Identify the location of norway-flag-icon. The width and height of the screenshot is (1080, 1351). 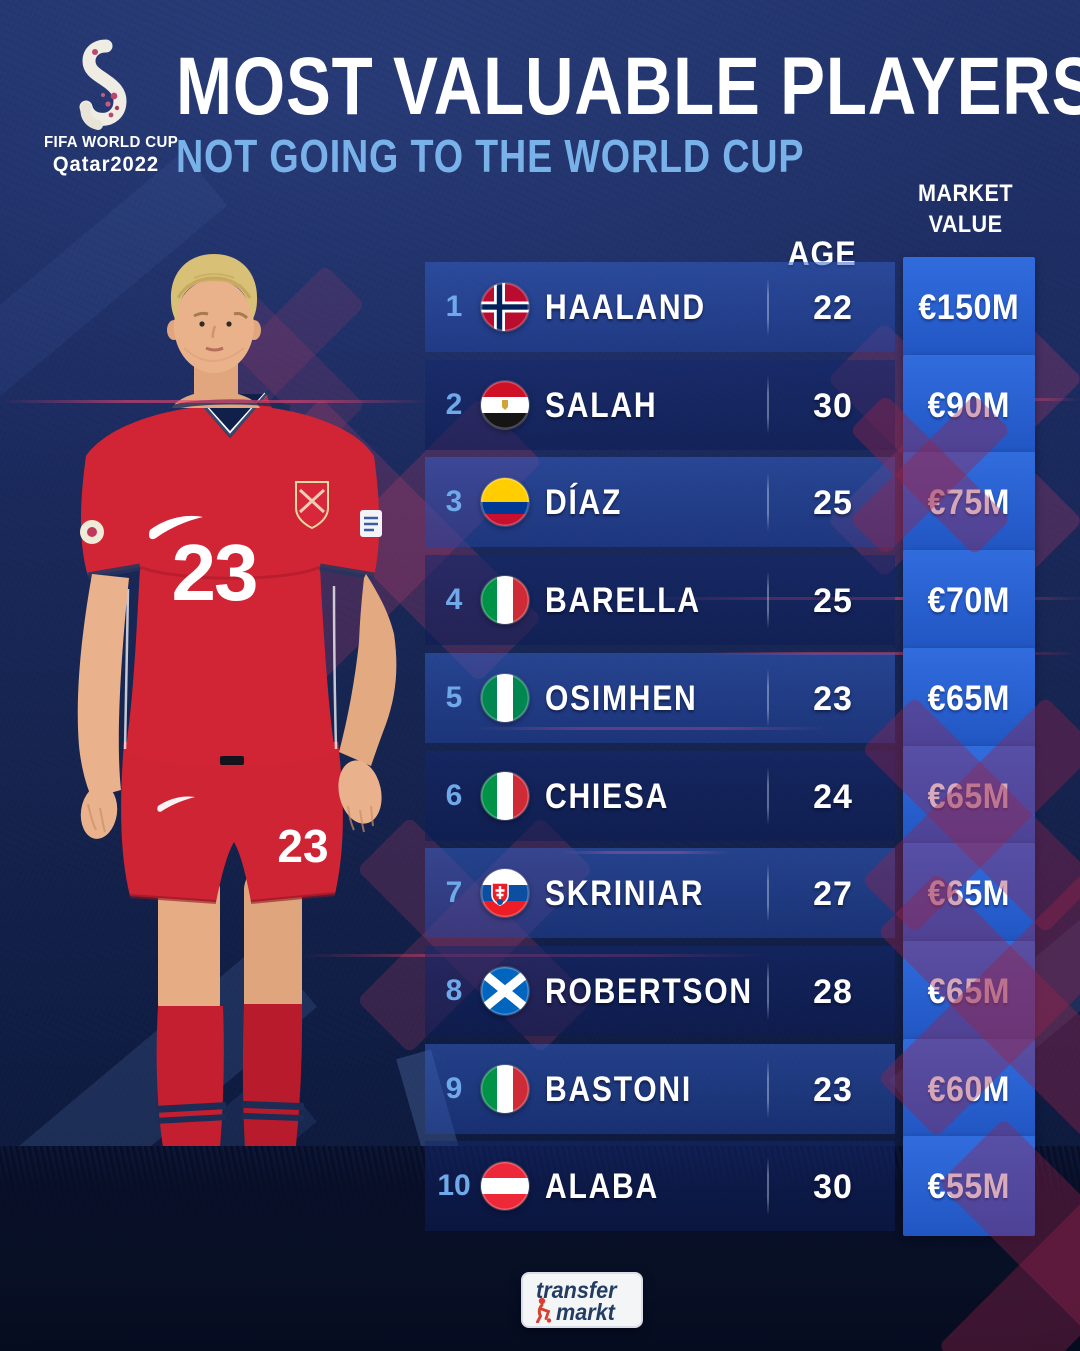
(505, 307).